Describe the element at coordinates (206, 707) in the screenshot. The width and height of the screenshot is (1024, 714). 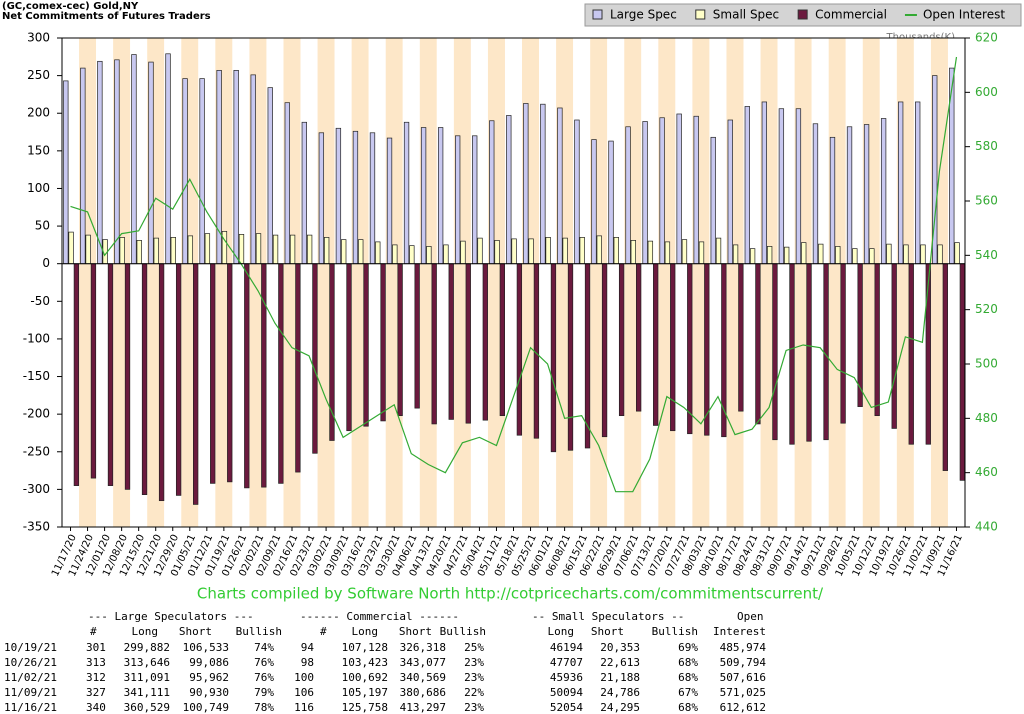
I see `table-cell: 100,749` at that location.